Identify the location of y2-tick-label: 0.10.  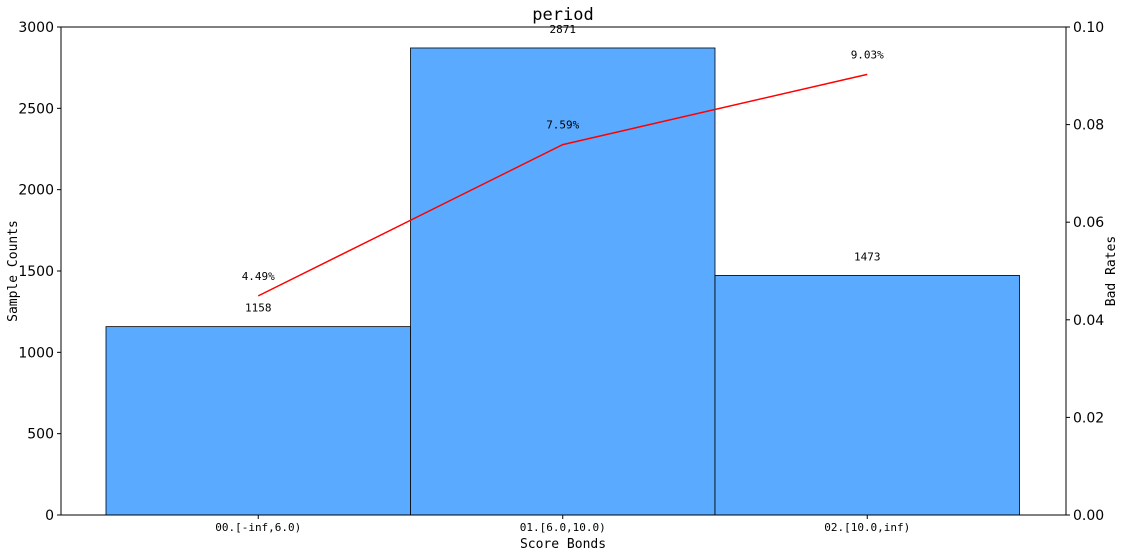
(1088, 28).